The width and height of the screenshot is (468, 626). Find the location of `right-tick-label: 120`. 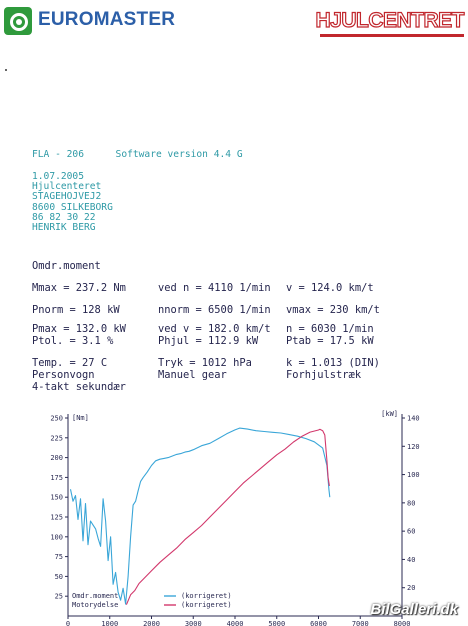

right-tick-label: 120 is located at coordinates (413, 447).